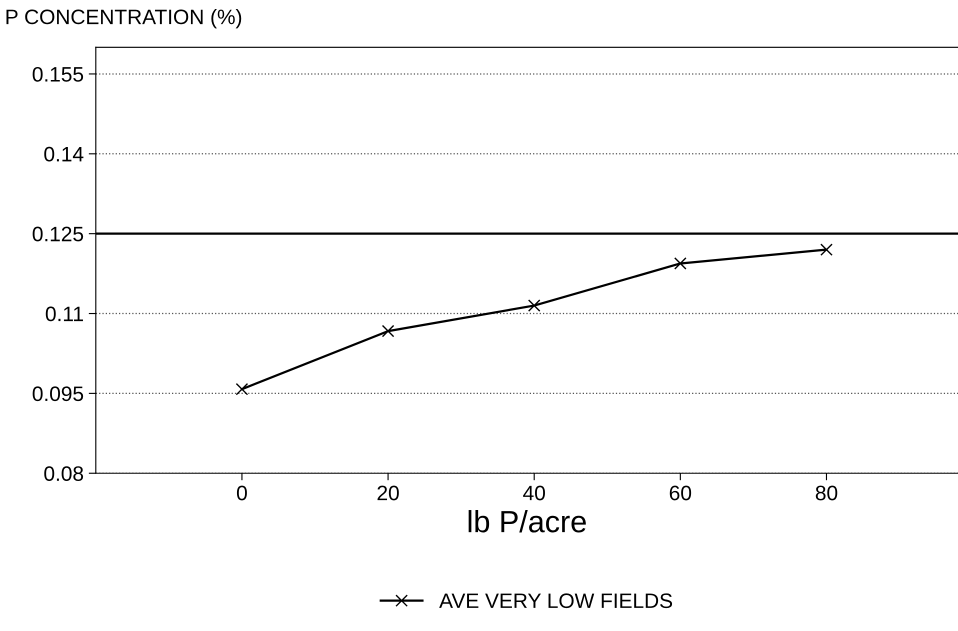 This screenshot has height=631, width=958. I want to click on y-tick-label: 0.095, so click(58, 394).